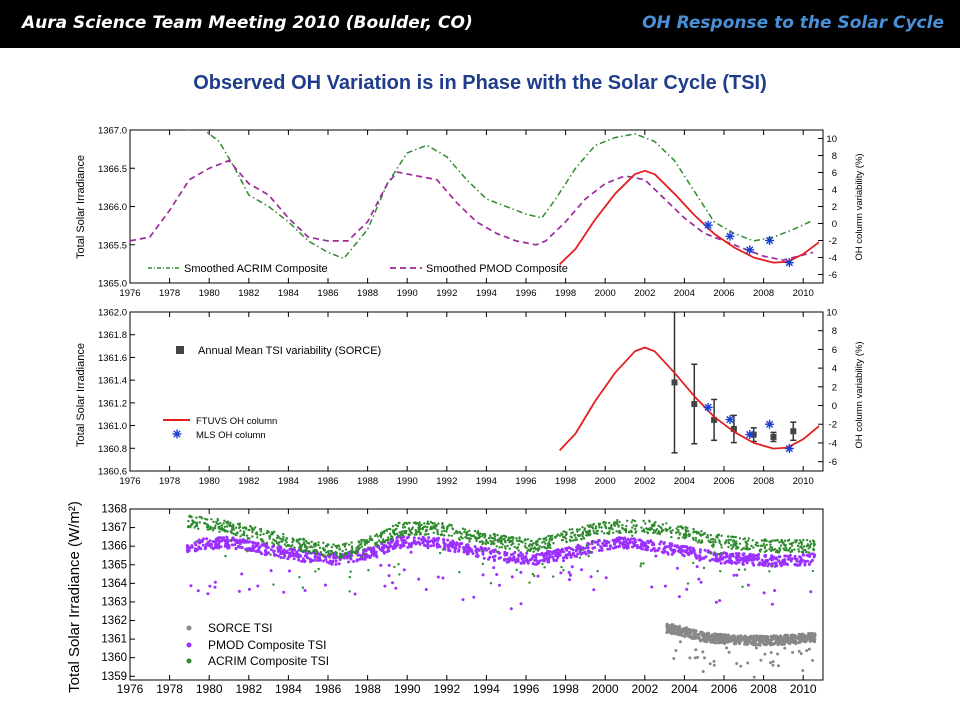  What do you see at coordinates (859, 206) in the screenshot?
I see `y2-axis-label: OH column variability (%)` at bounding box center [859, 206].